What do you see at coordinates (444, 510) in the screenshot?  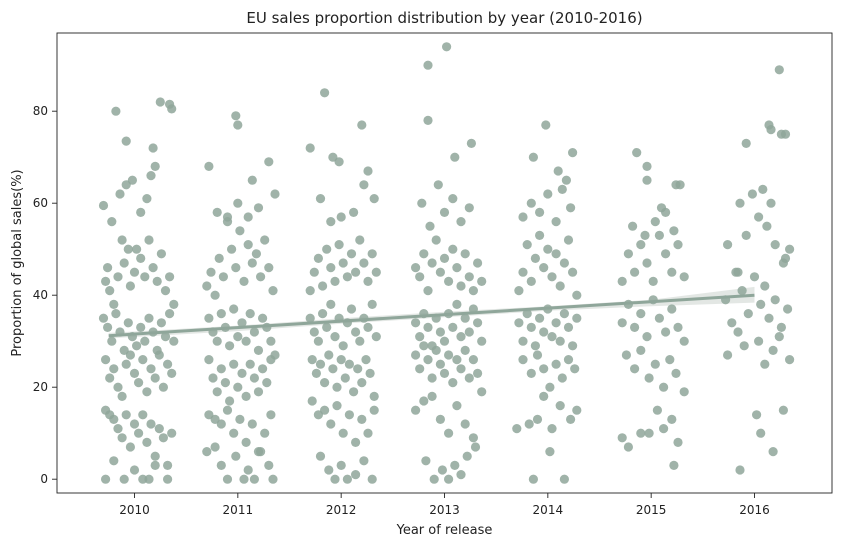 I see `x-tick-label-2013: 2013` at bounding box center [444, 510].